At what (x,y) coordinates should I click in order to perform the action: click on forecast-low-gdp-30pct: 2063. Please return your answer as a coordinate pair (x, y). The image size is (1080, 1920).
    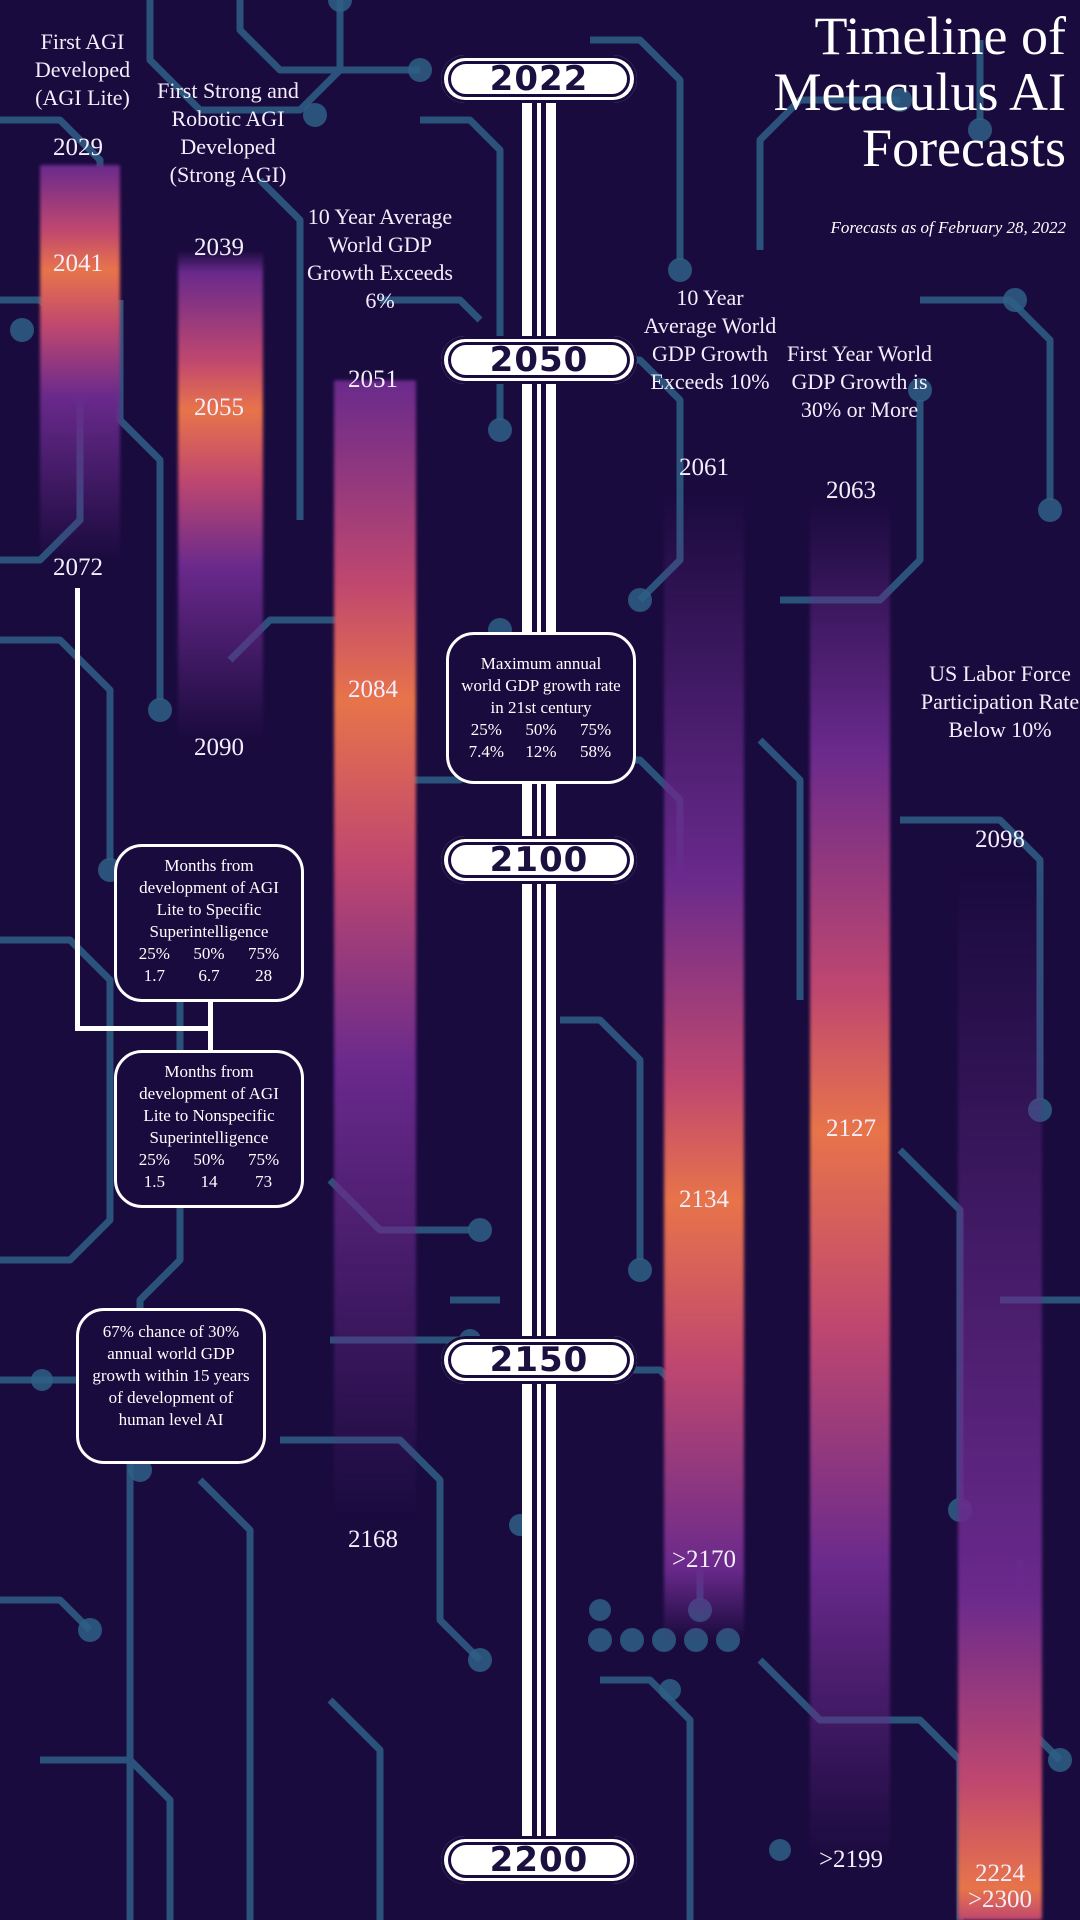
    Looking at the image, I should click on (851, 490).